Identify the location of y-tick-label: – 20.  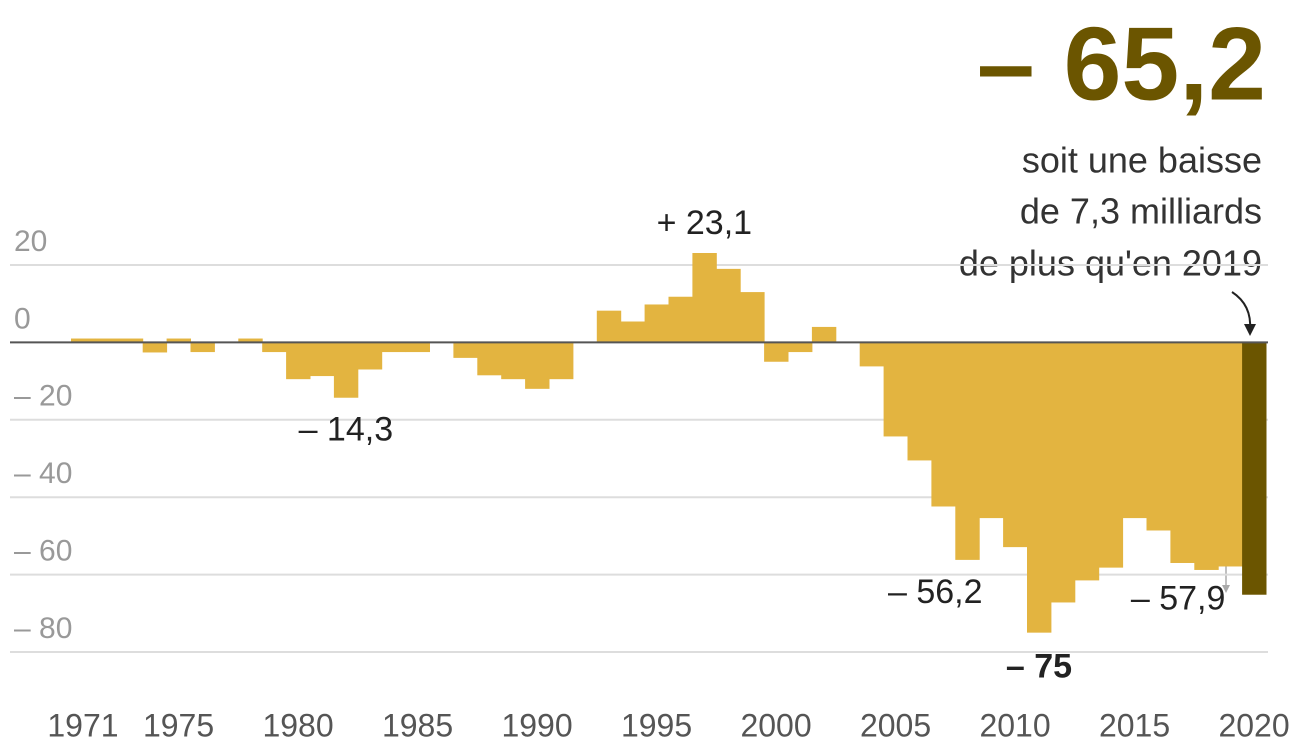
(43, 396).